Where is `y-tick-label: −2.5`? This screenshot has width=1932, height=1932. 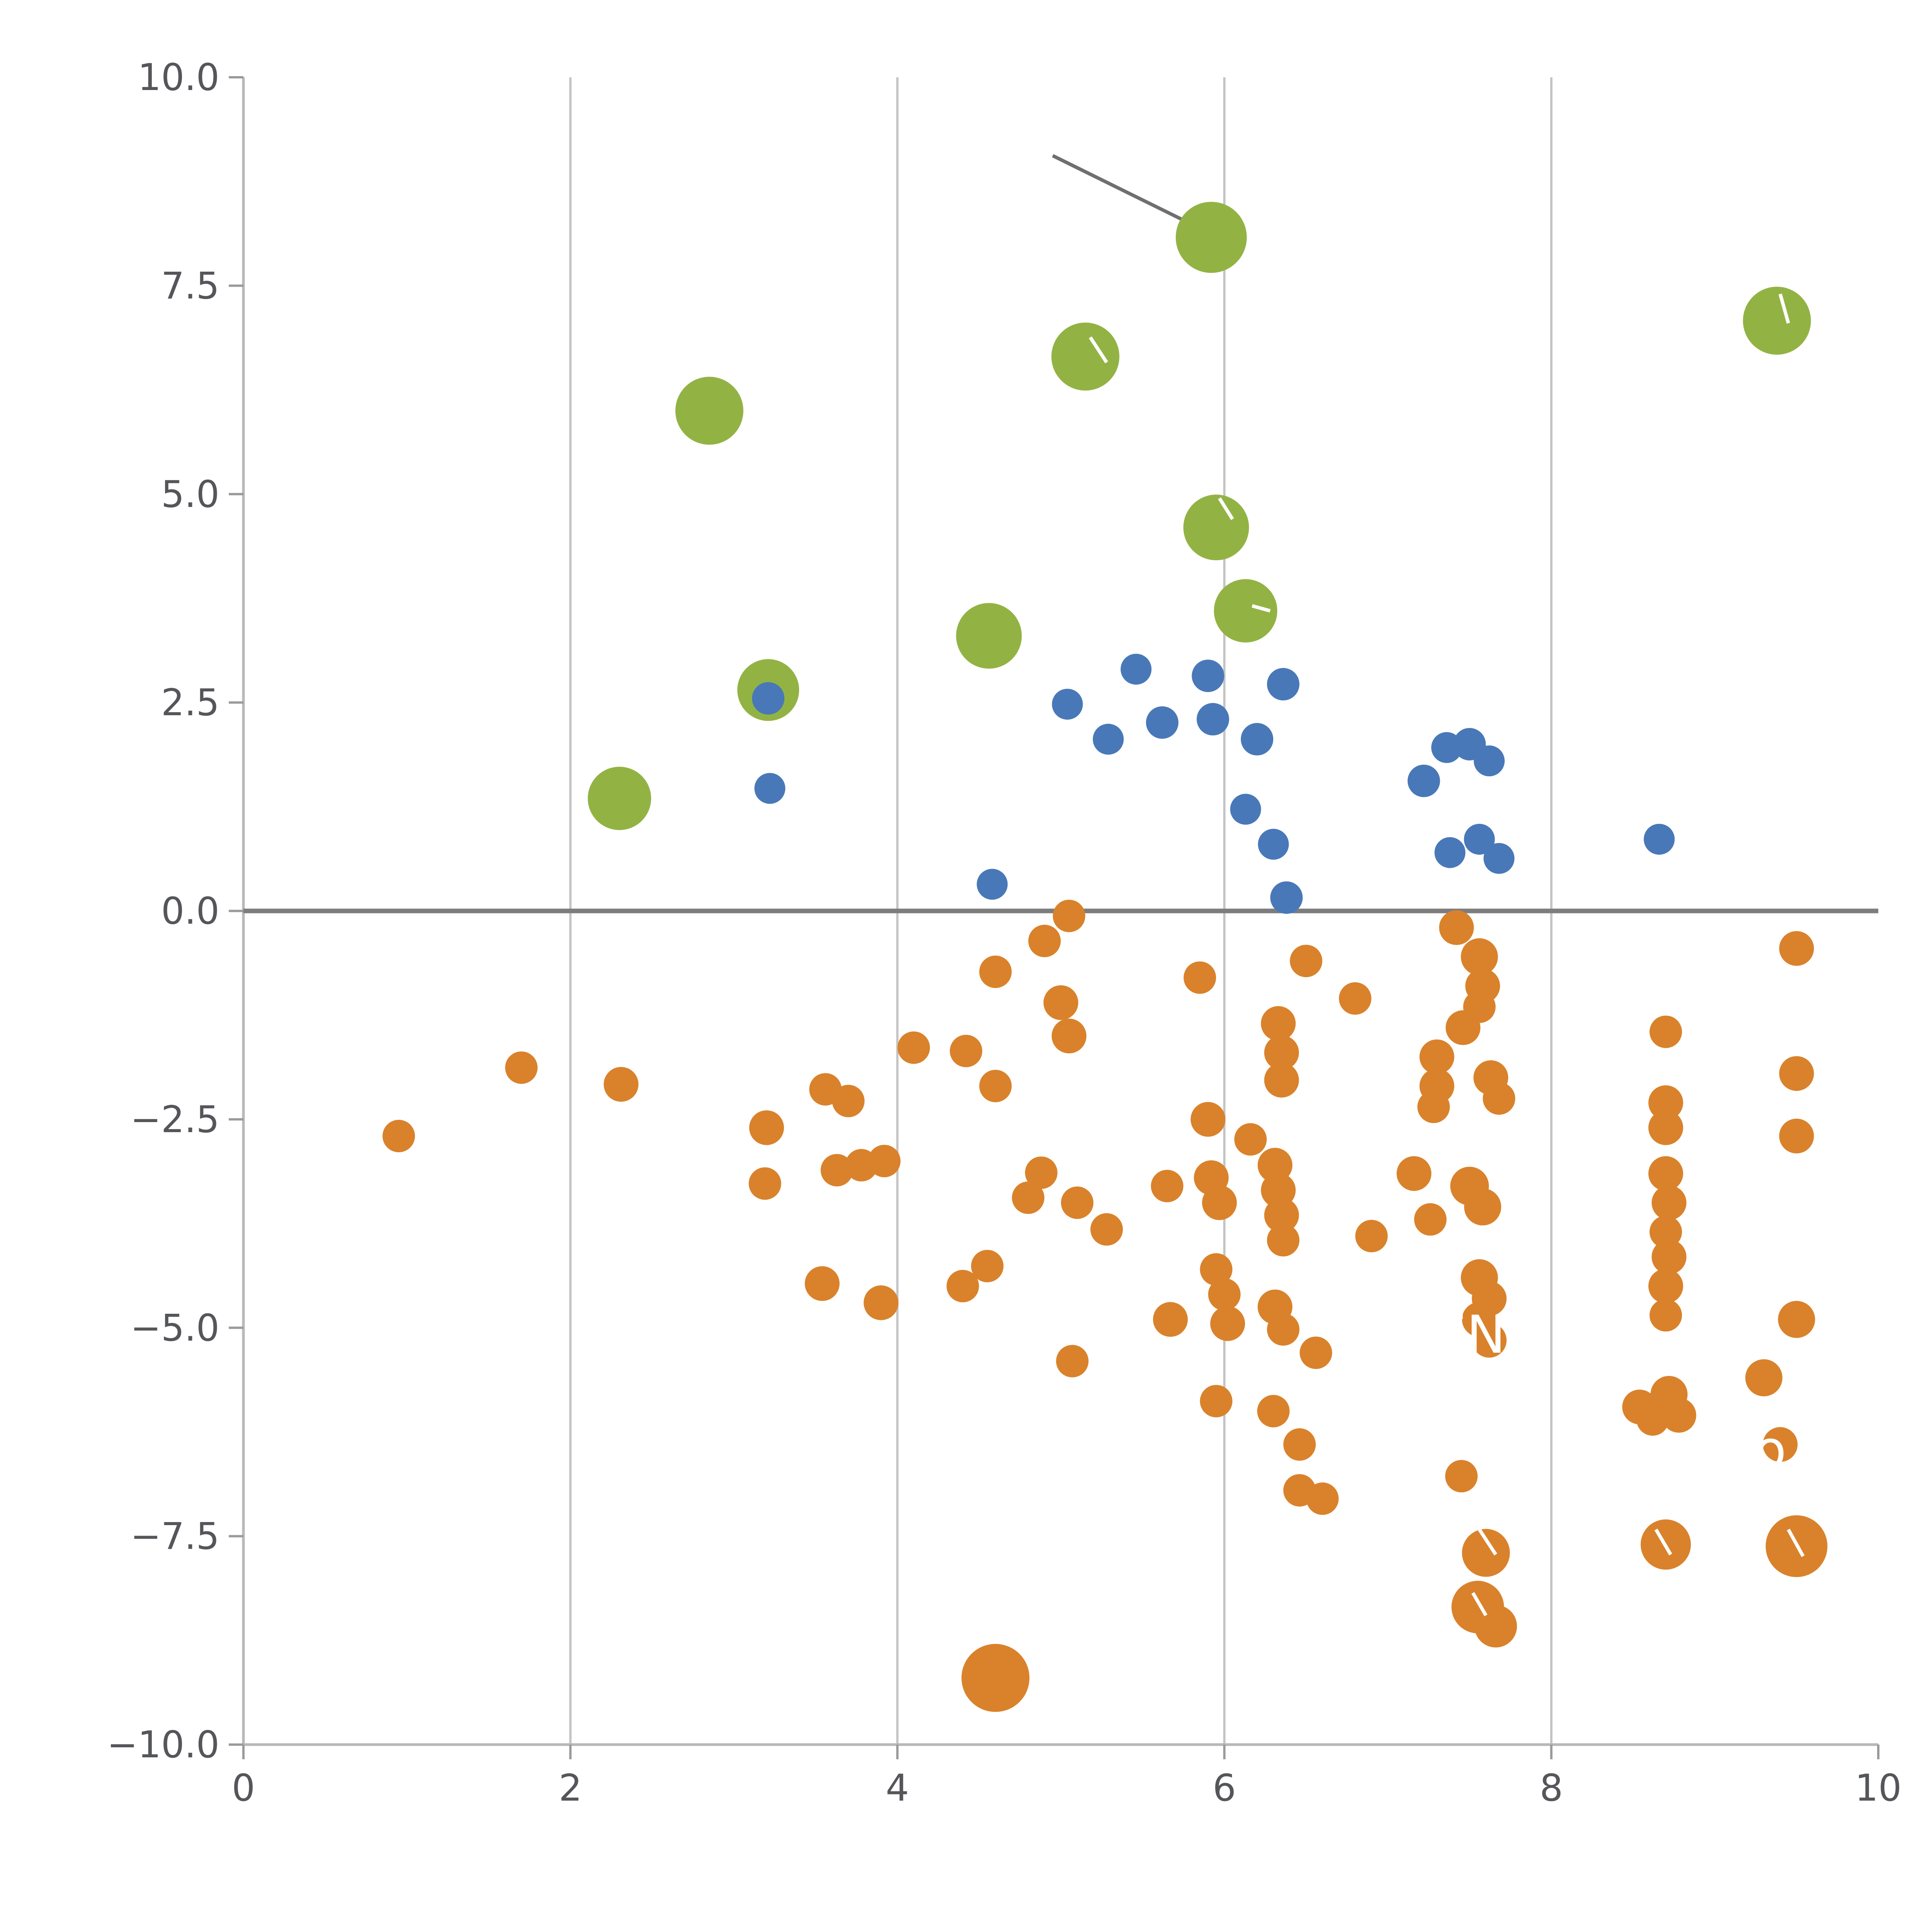 y-tick-label: −2.5 is located at coordinates (175, 1120).